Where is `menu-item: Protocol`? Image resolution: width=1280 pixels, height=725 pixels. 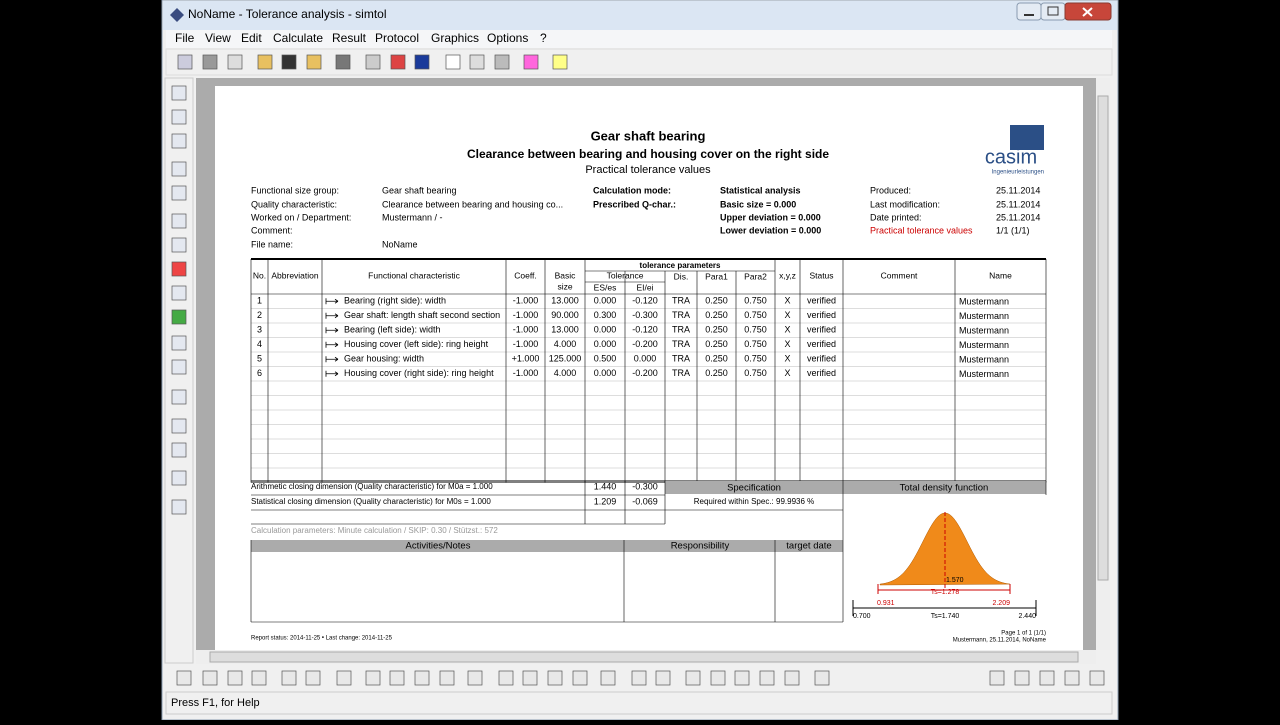
menu-item: Protocol is located at coordinates (397, 38).